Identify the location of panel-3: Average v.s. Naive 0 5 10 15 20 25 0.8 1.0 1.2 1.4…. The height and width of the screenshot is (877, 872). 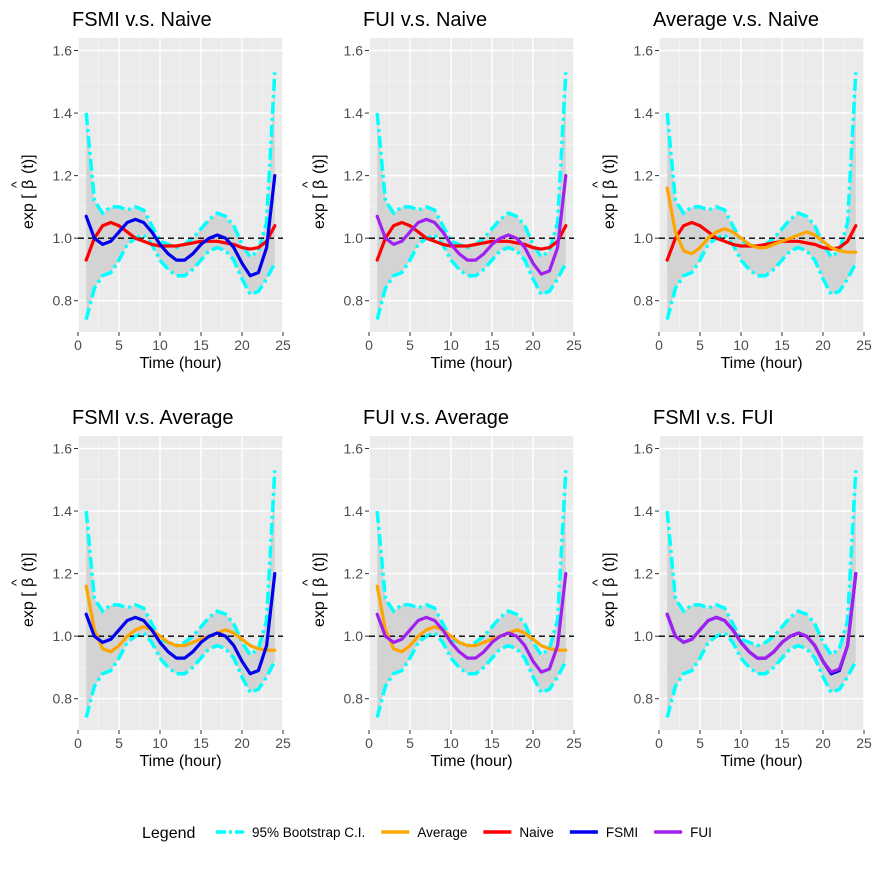
(730, 190).